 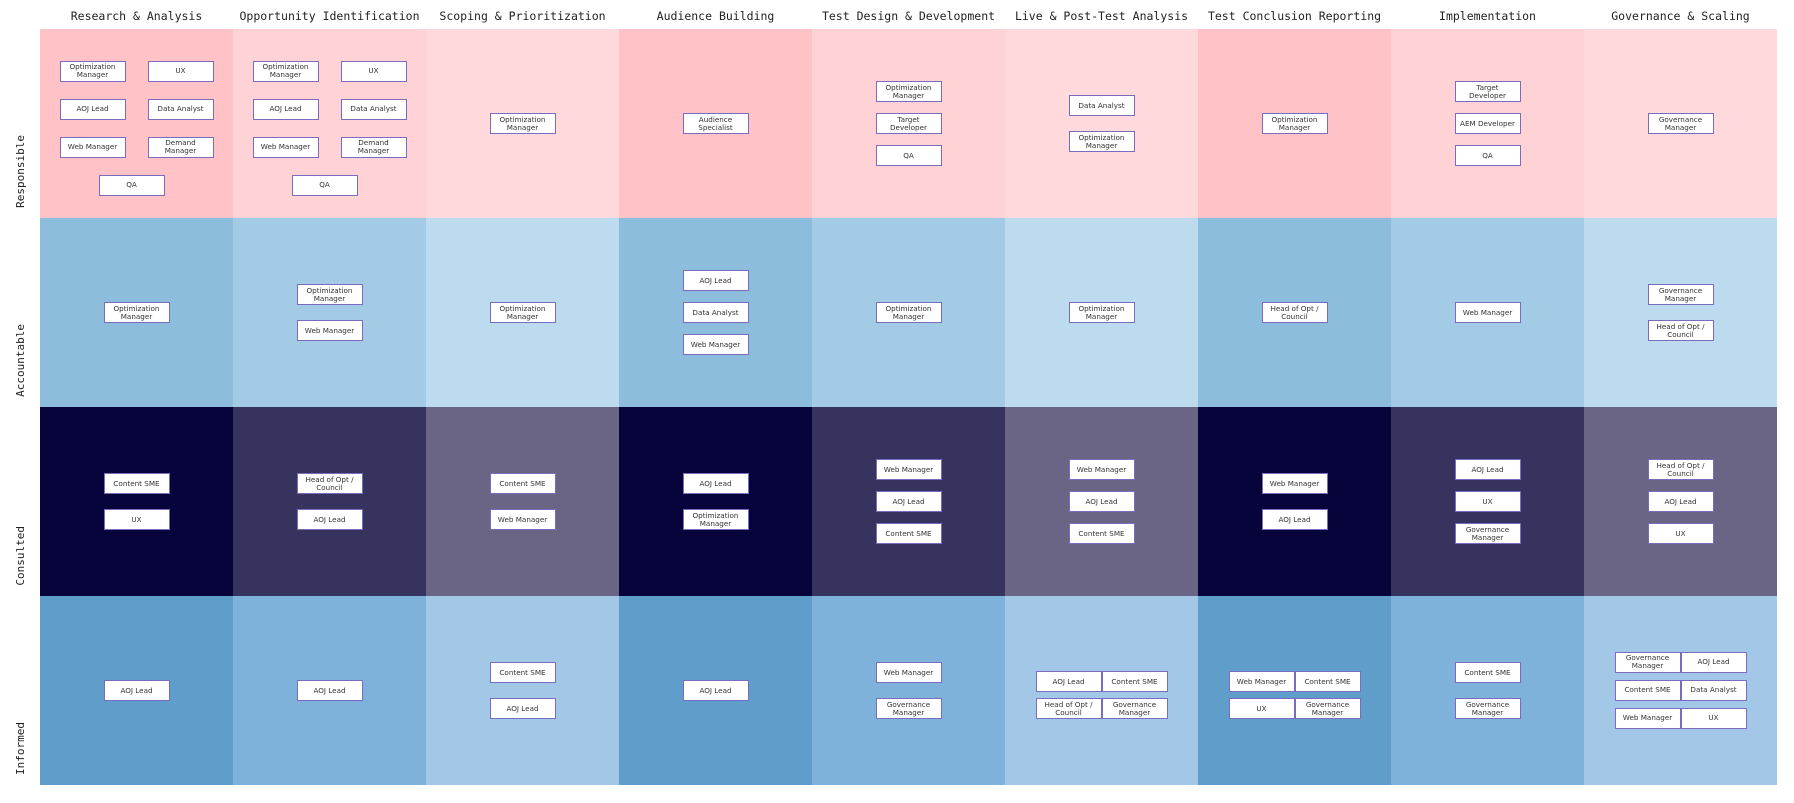 I want to click on cell-responsible-test-design-development: Optimization Manager Target Developer QA, so click(x=908, y=123).